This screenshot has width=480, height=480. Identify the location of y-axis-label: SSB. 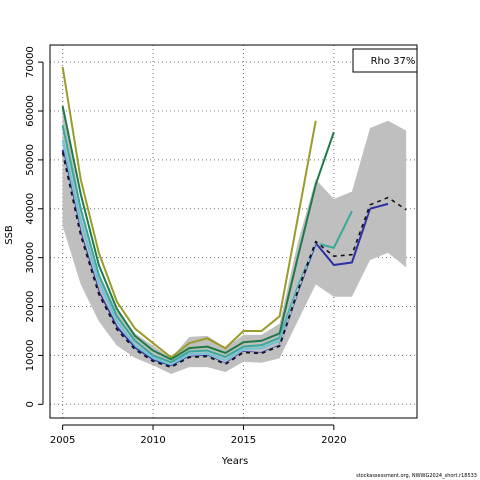
(9, 235).